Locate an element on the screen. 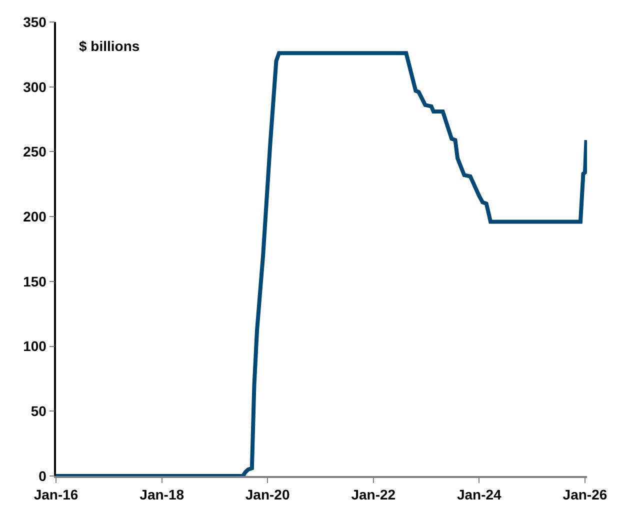 The image size is (619, 515). y-tick-label: 50 is located at coordinates (38, 411).